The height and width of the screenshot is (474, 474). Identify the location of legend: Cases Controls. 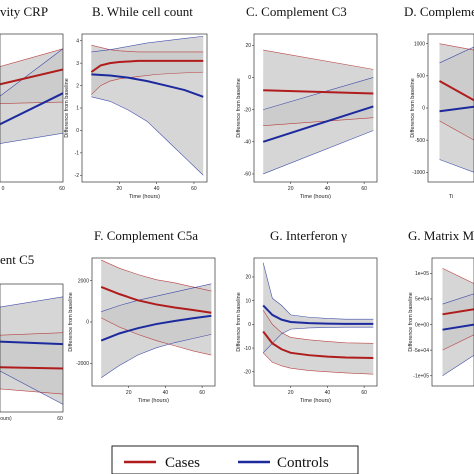
(235, 459).